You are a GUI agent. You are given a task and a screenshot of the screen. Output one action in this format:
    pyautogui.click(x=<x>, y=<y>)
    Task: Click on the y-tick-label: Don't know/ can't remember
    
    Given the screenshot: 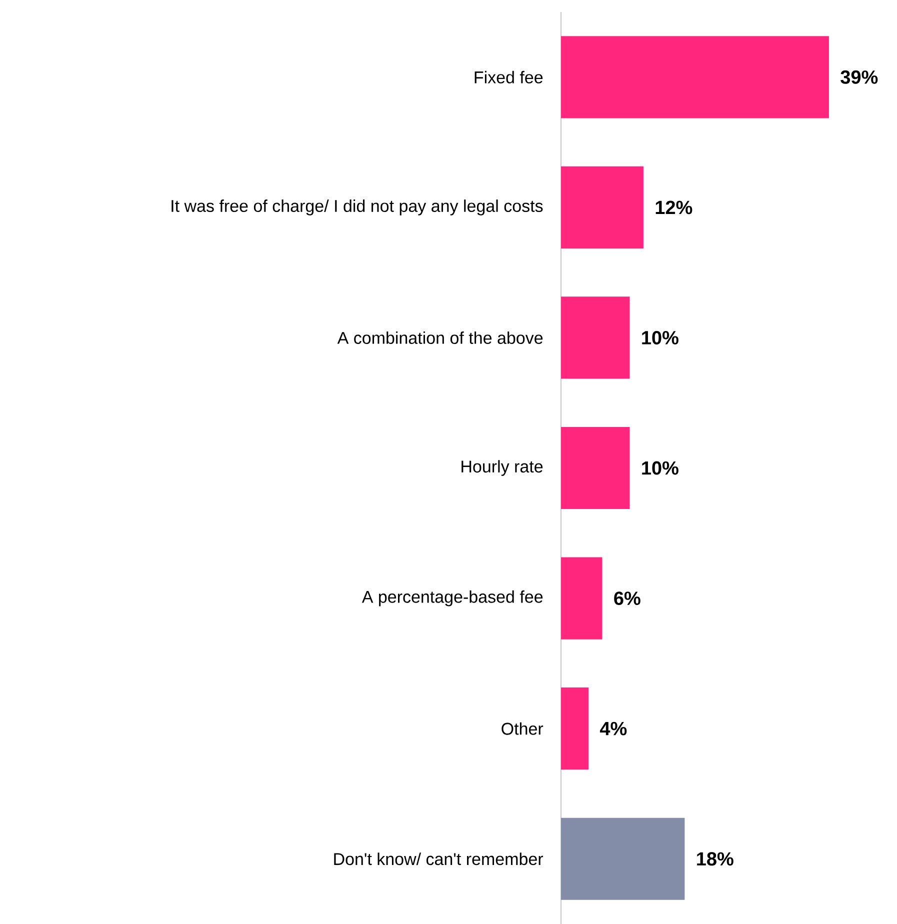 What is the action you would take?
    pyautogui.click(x=439, y=859)
    